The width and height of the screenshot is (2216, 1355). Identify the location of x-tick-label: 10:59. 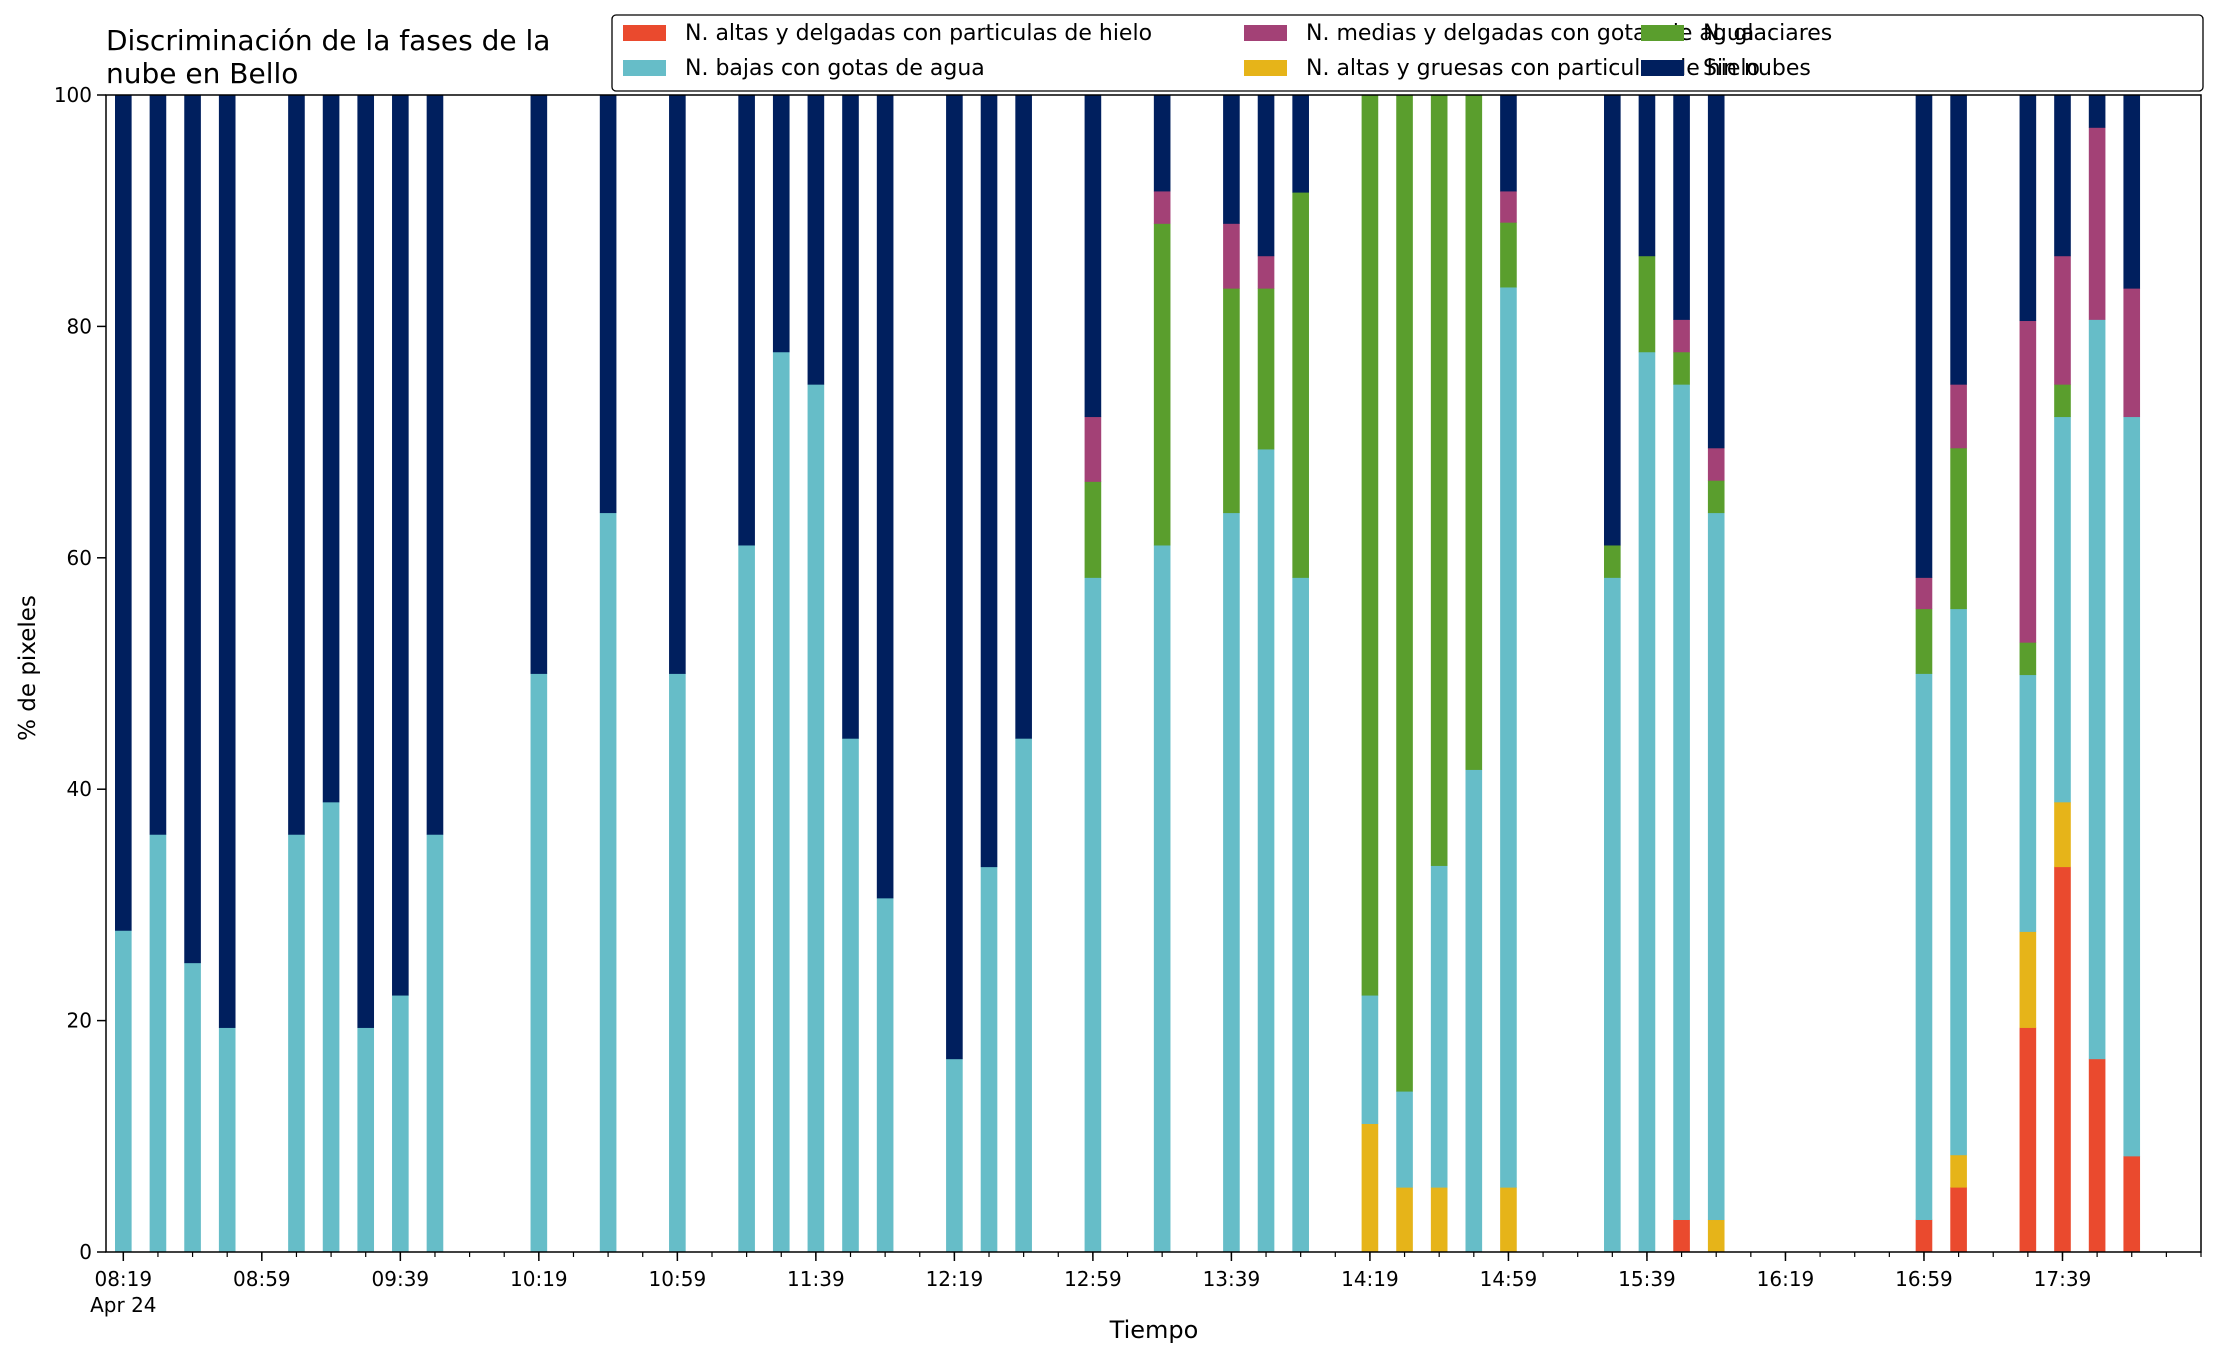
(678, 1279).